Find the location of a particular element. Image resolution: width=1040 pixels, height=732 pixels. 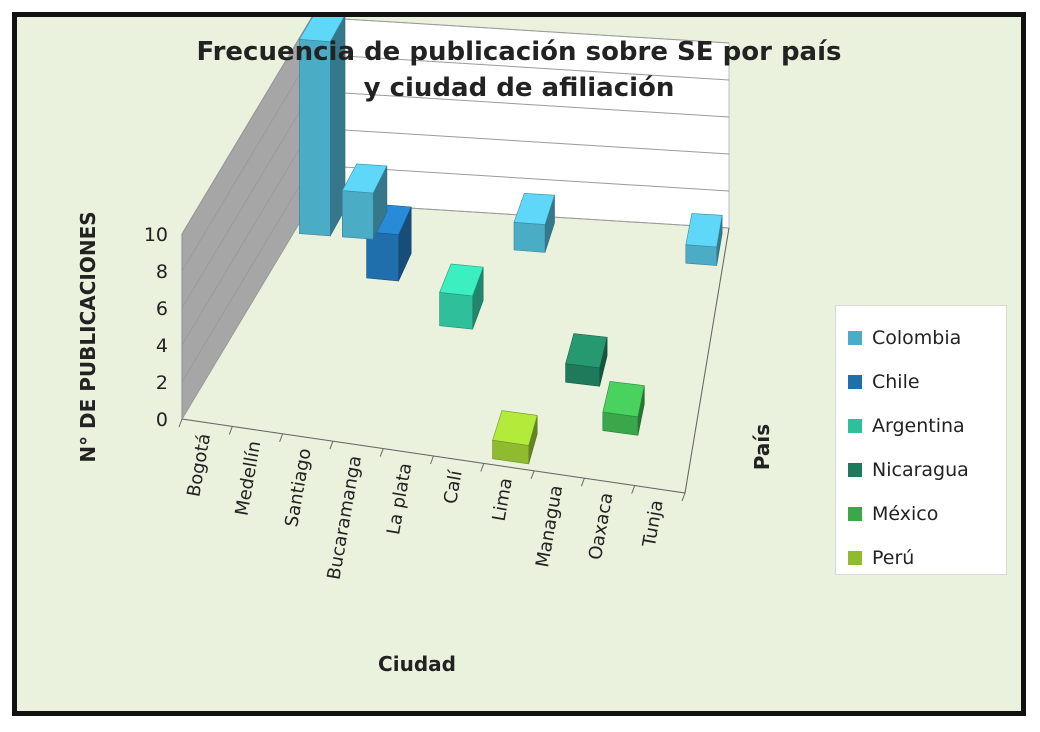

x-tick-label: Medellín is located at coordinates (249, 478).